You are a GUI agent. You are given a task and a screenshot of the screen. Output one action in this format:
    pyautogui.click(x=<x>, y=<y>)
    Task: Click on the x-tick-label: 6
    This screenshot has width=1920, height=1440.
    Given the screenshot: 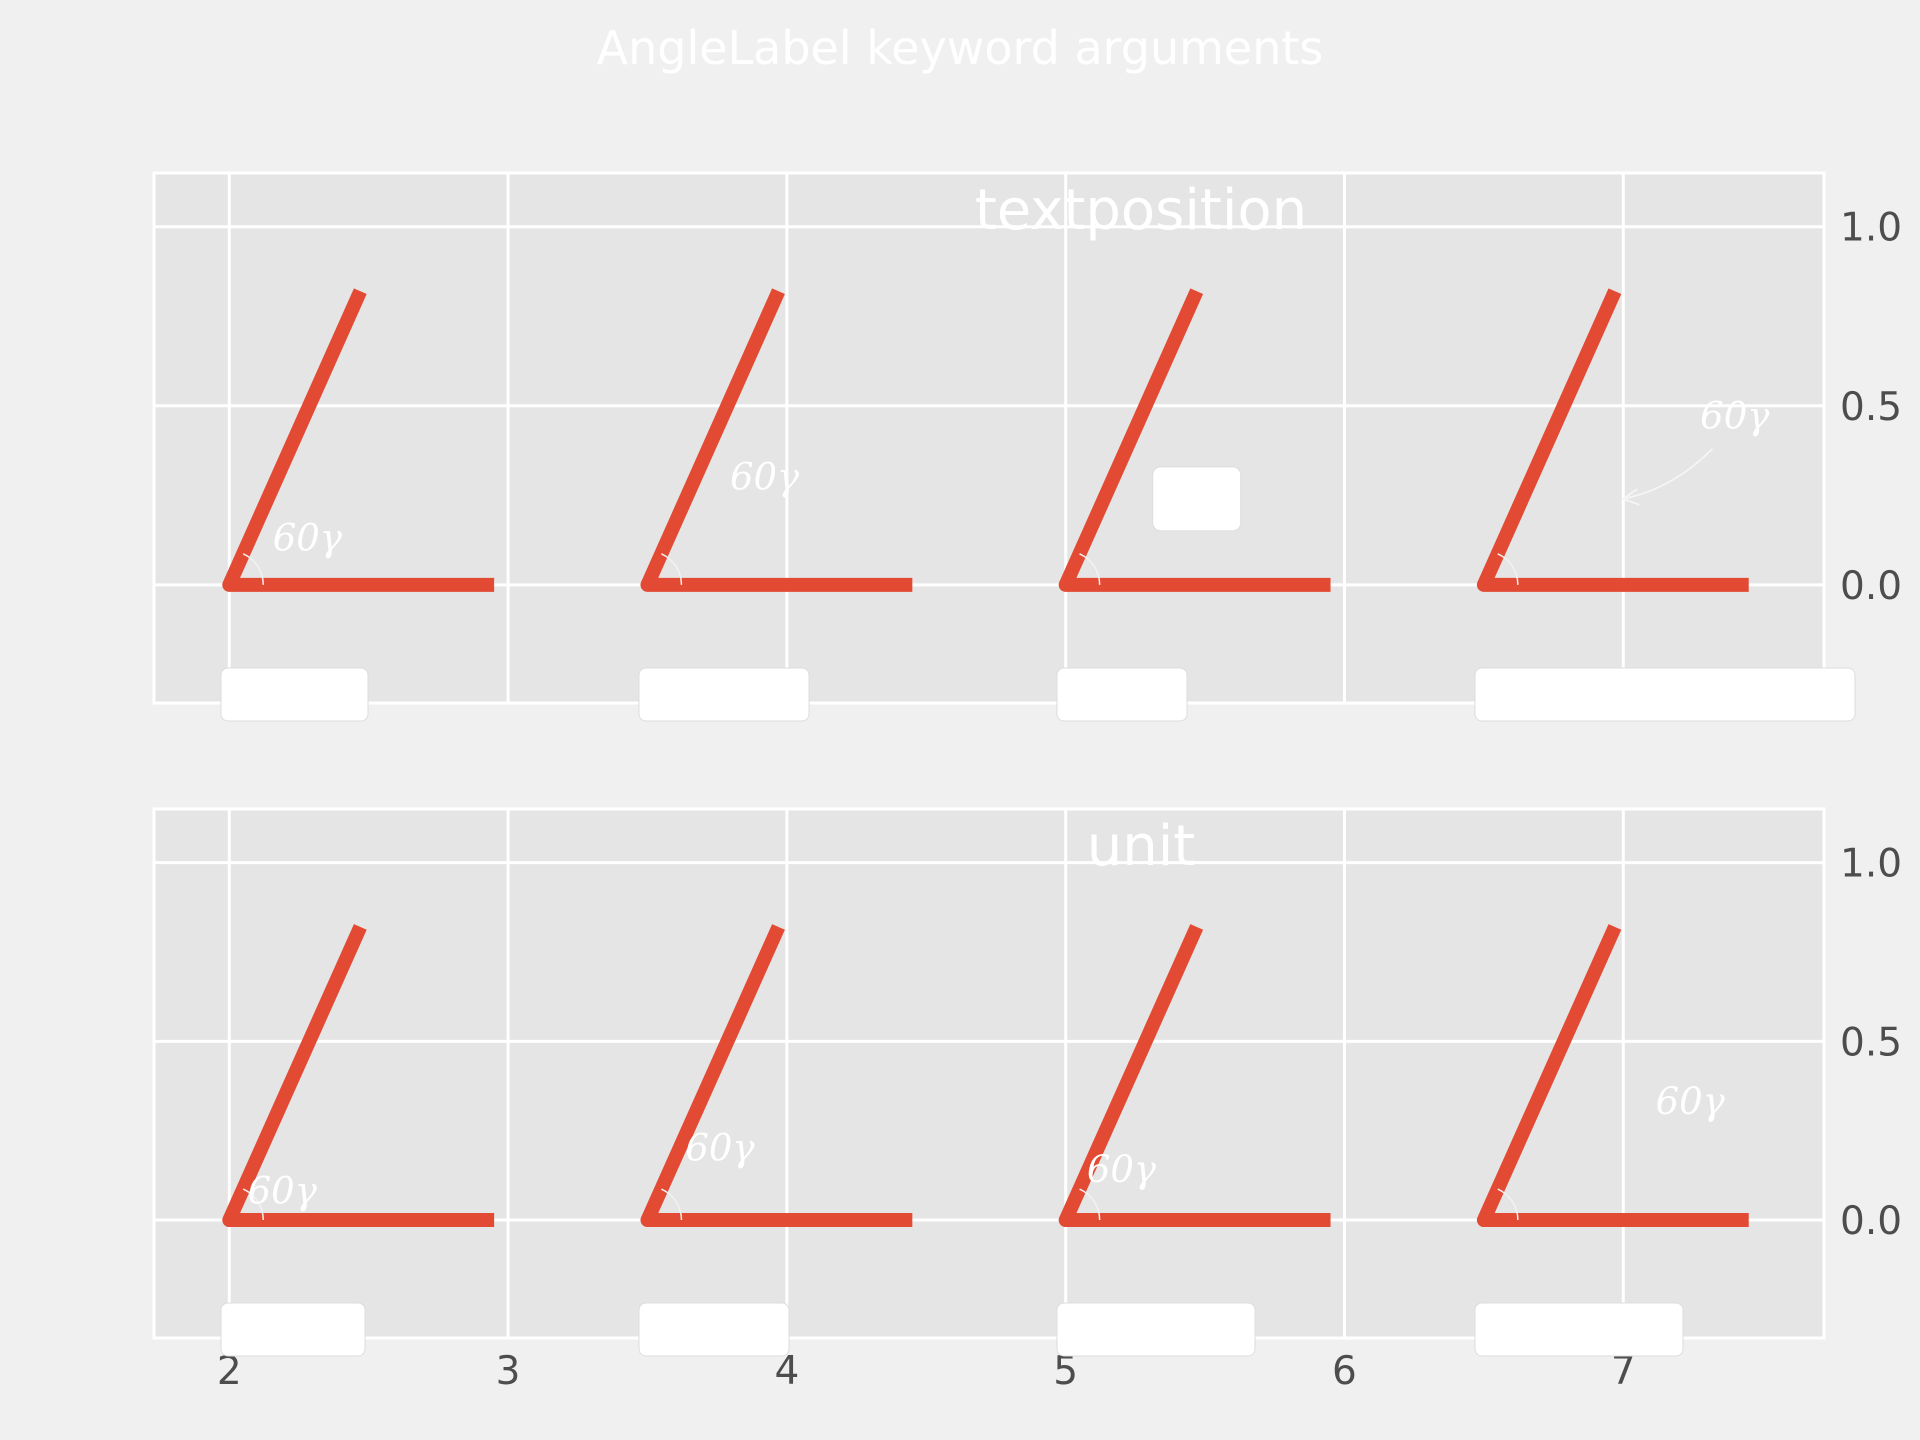 What is the action you would take?
    pyautogui.click(x=1344, y=1371)
    